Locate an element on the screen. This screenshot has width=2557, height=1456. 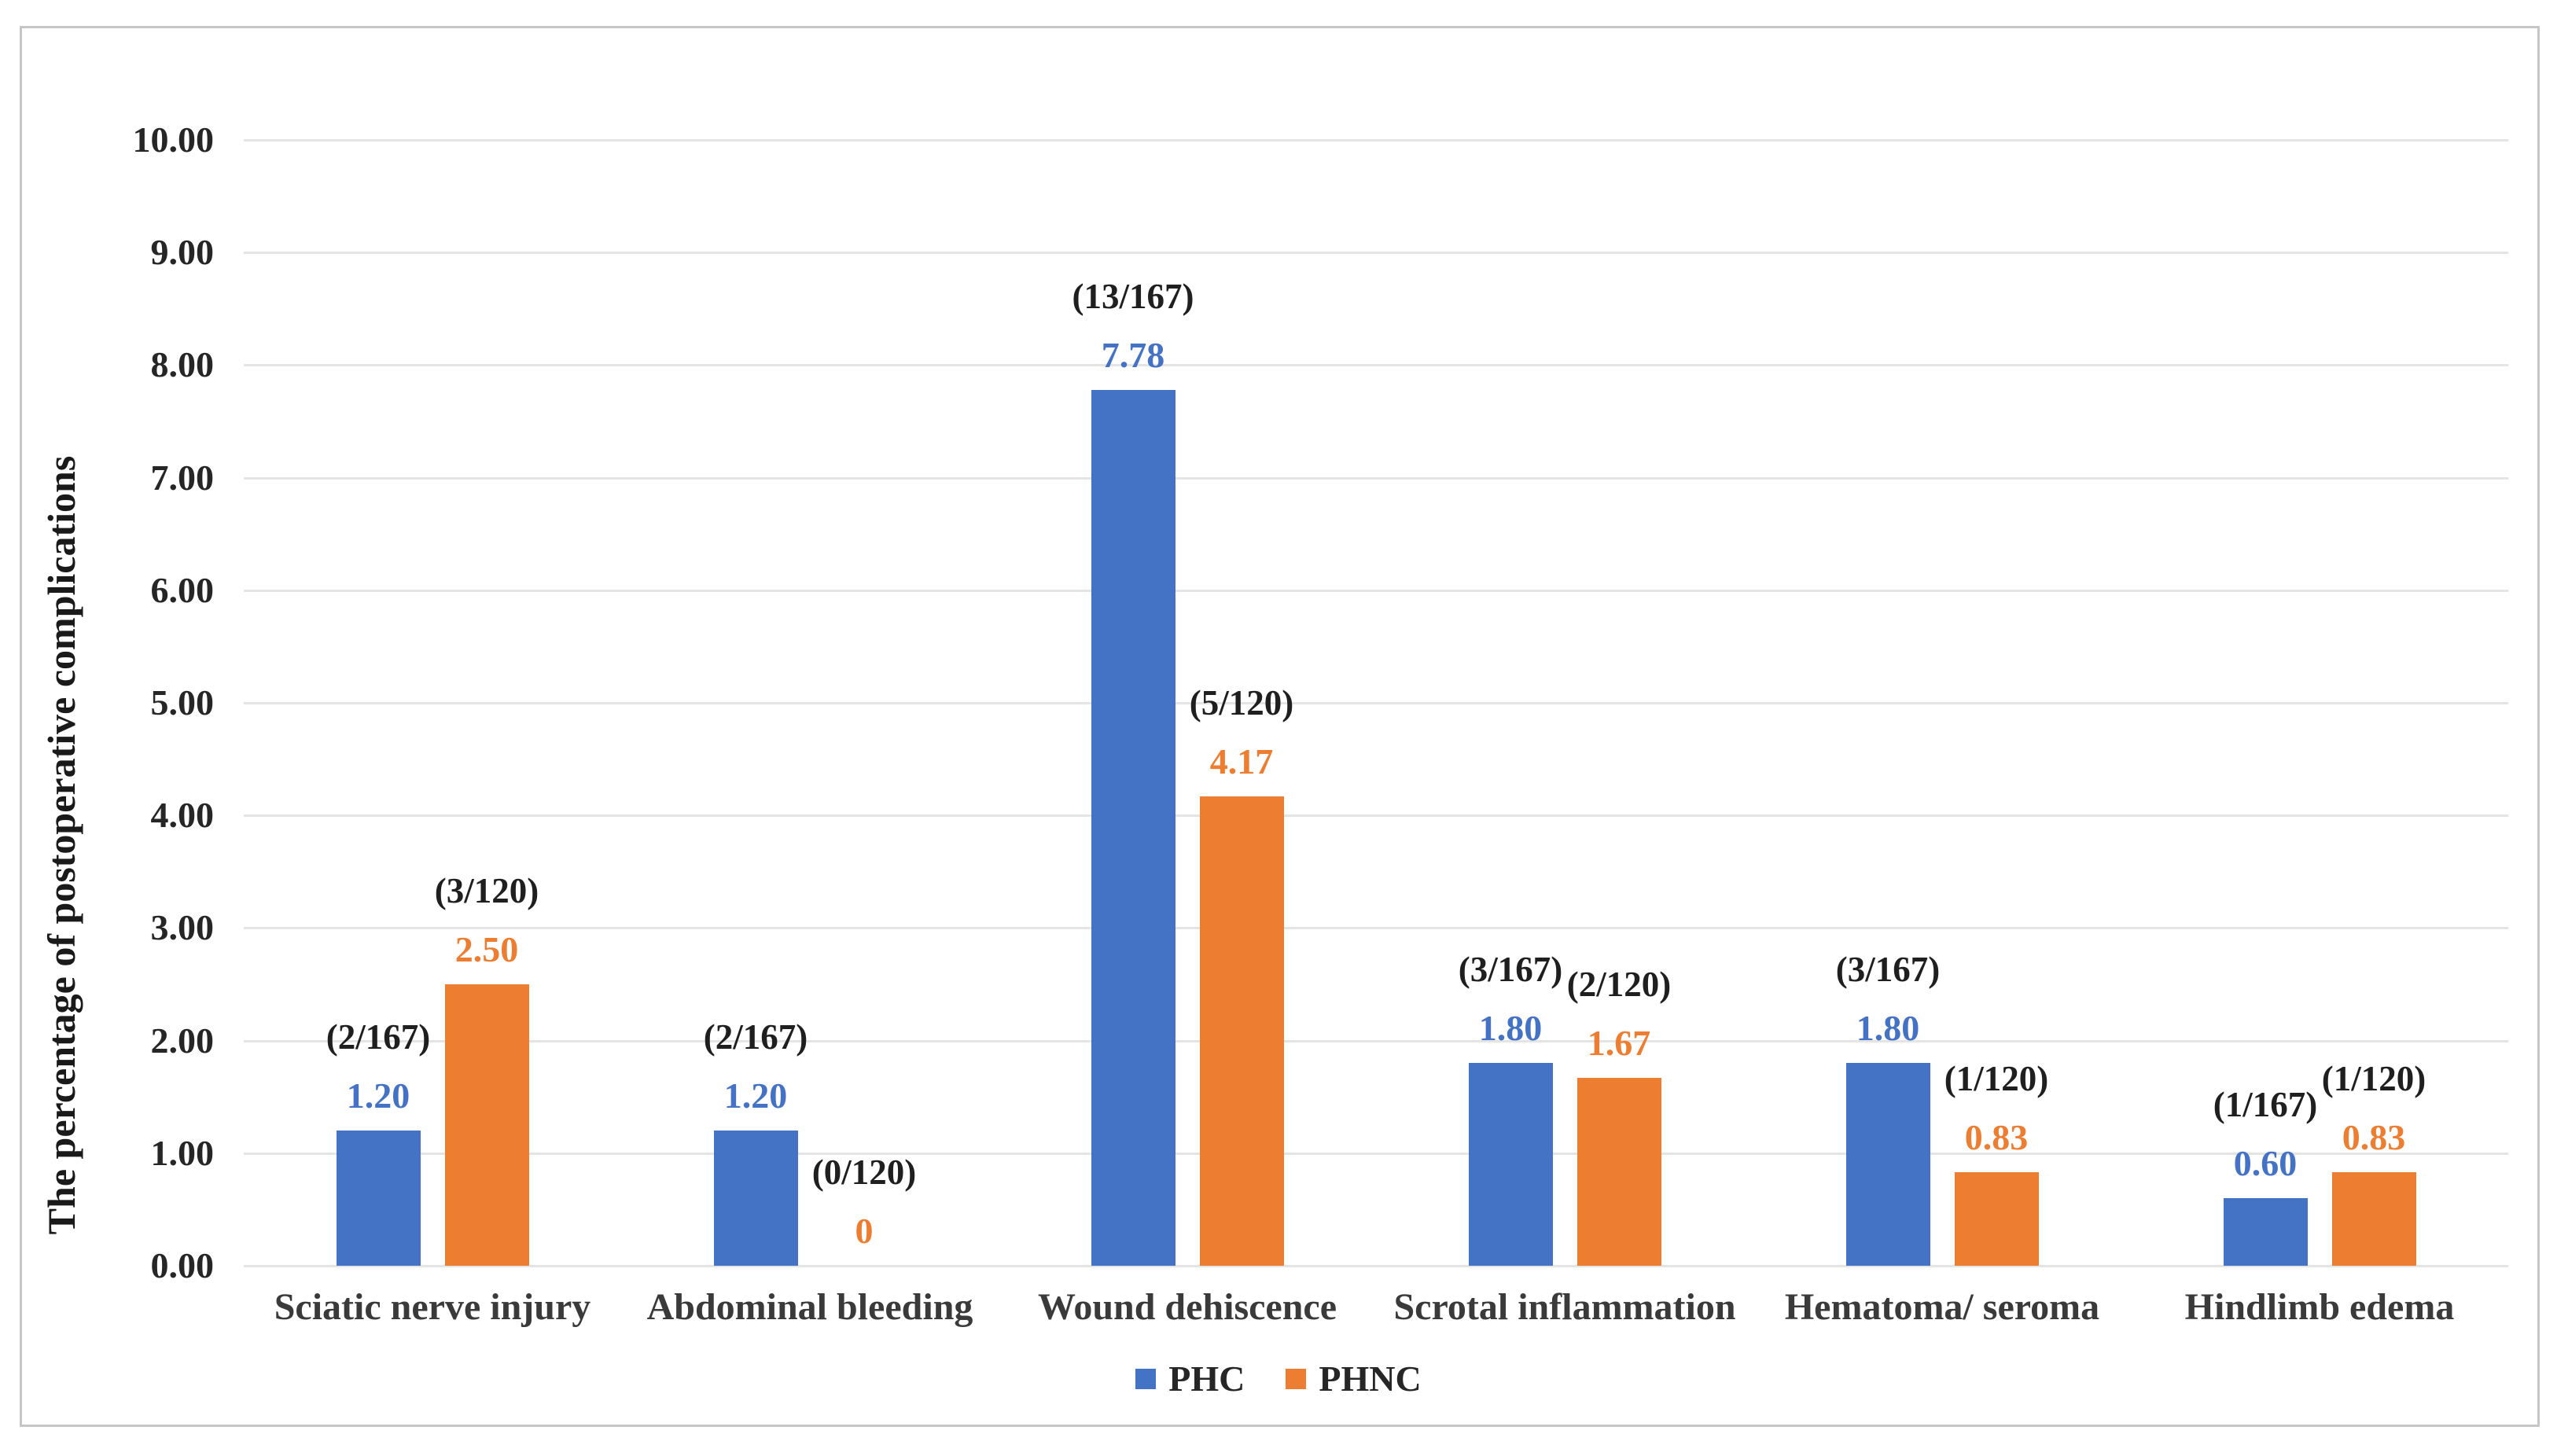
y-axis-tick-label: 5.00 is located at coordinates (182, 702).